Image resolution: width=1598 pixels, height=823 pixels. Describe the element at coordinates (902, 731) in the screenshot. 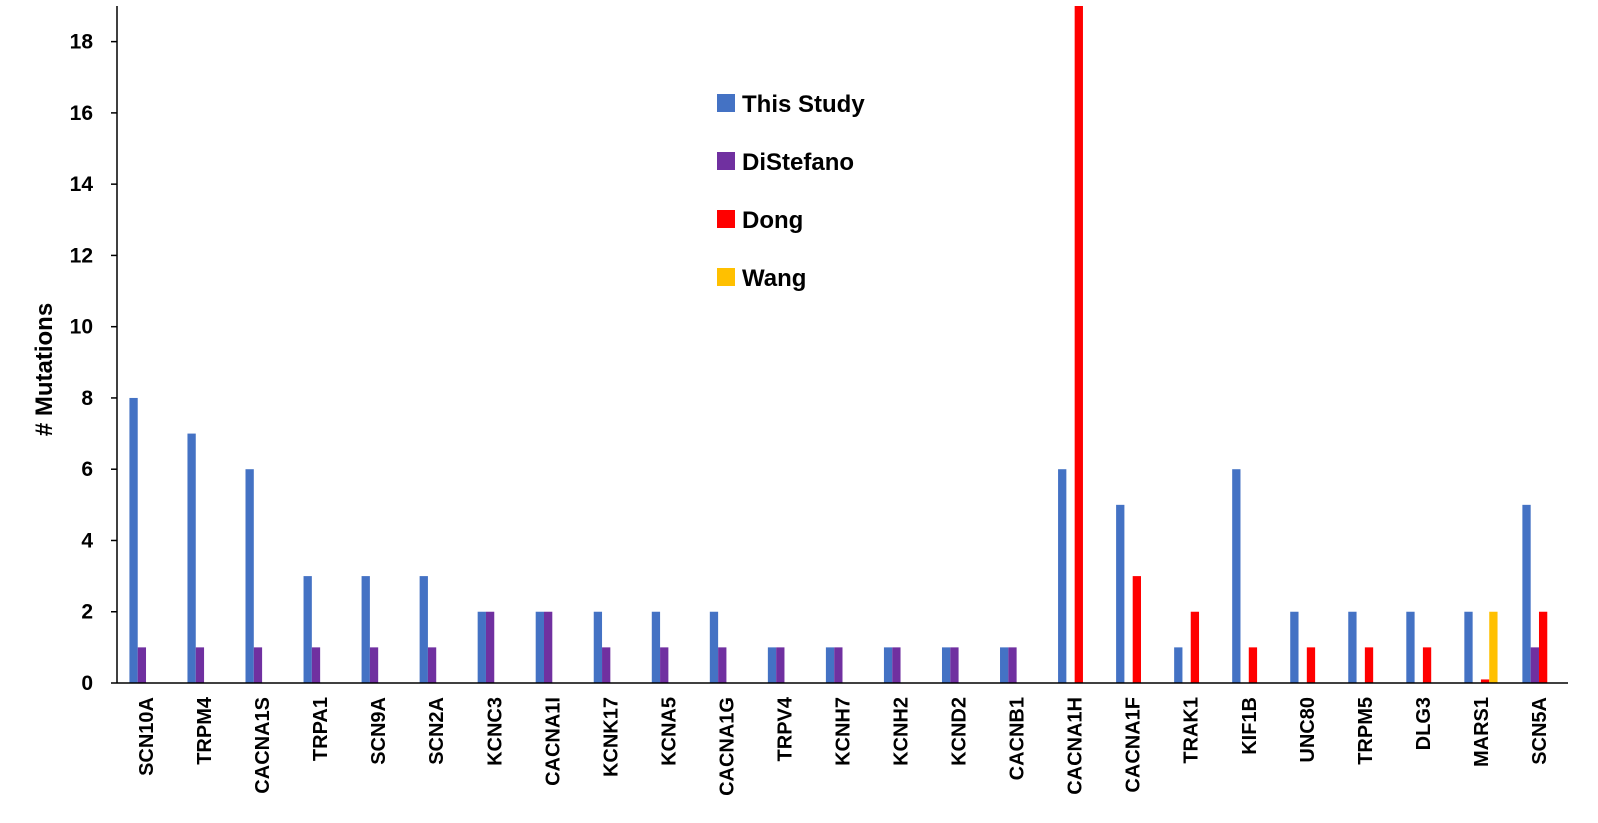

I see `x-tick-label: KCNH2` at that location.